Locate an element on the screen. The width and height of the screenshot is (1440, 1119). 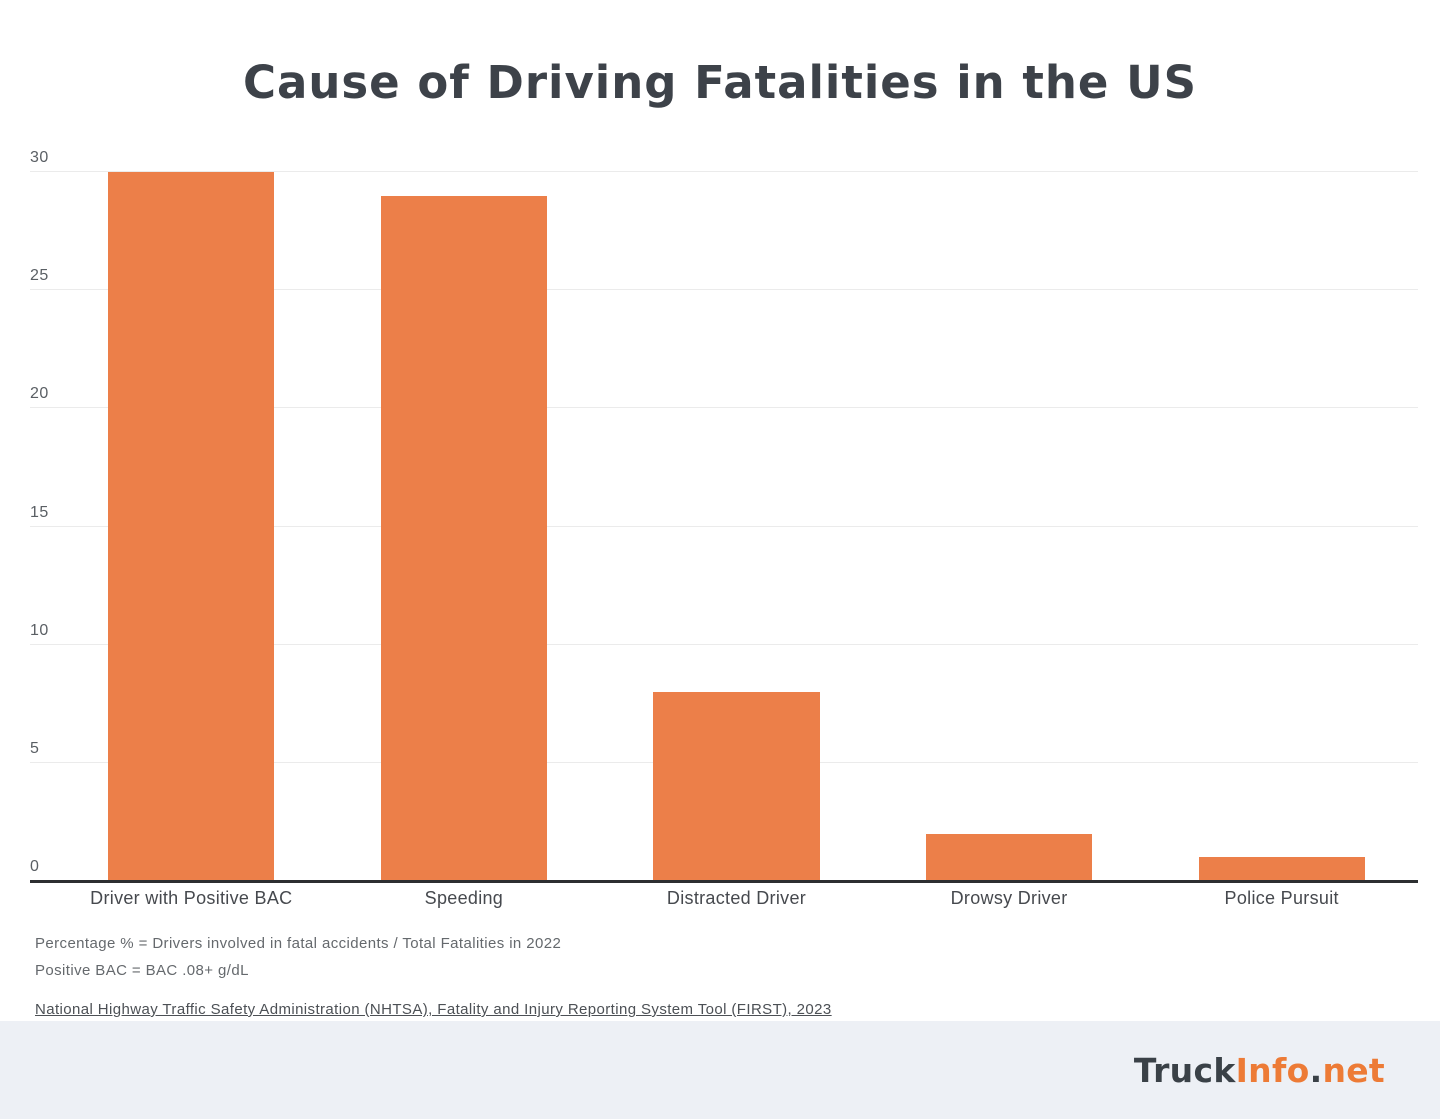
x-axis-label-driver-with-positive-bac: Driver with Positive BAC is located at coordinates (191, 898).